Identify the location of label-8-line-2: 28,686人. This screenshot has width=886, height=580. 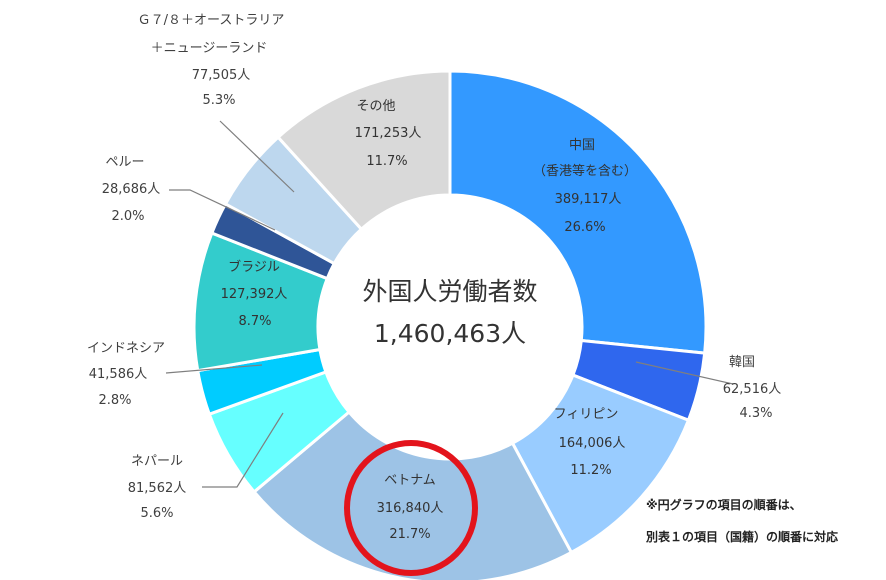
(131, 189).